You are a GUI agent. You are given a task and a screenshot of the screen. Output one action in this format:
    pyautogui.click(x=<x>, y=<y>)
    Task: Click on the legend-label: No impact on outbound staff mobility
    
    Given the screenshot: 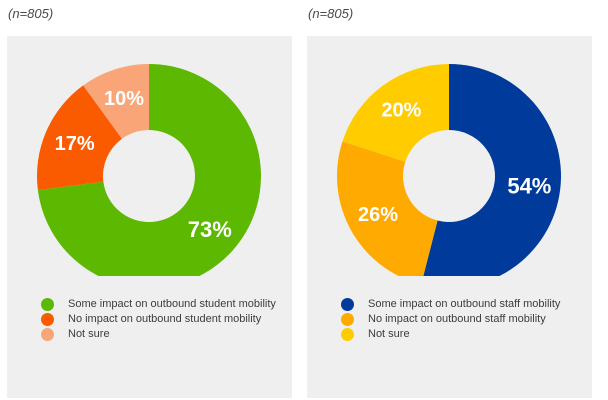 What is the action you would take?
    pyautogui.click(x=457, y=319)
    